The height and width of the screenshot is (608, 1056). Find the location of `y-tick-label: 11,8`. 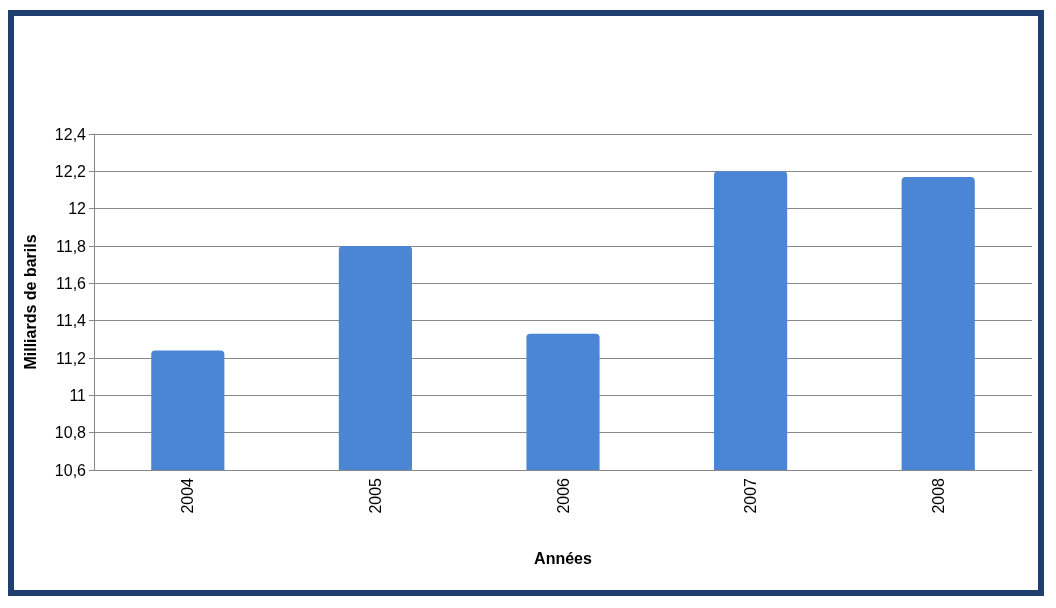

y-tick-label: 11,8 is located at coordinates (71, 246).